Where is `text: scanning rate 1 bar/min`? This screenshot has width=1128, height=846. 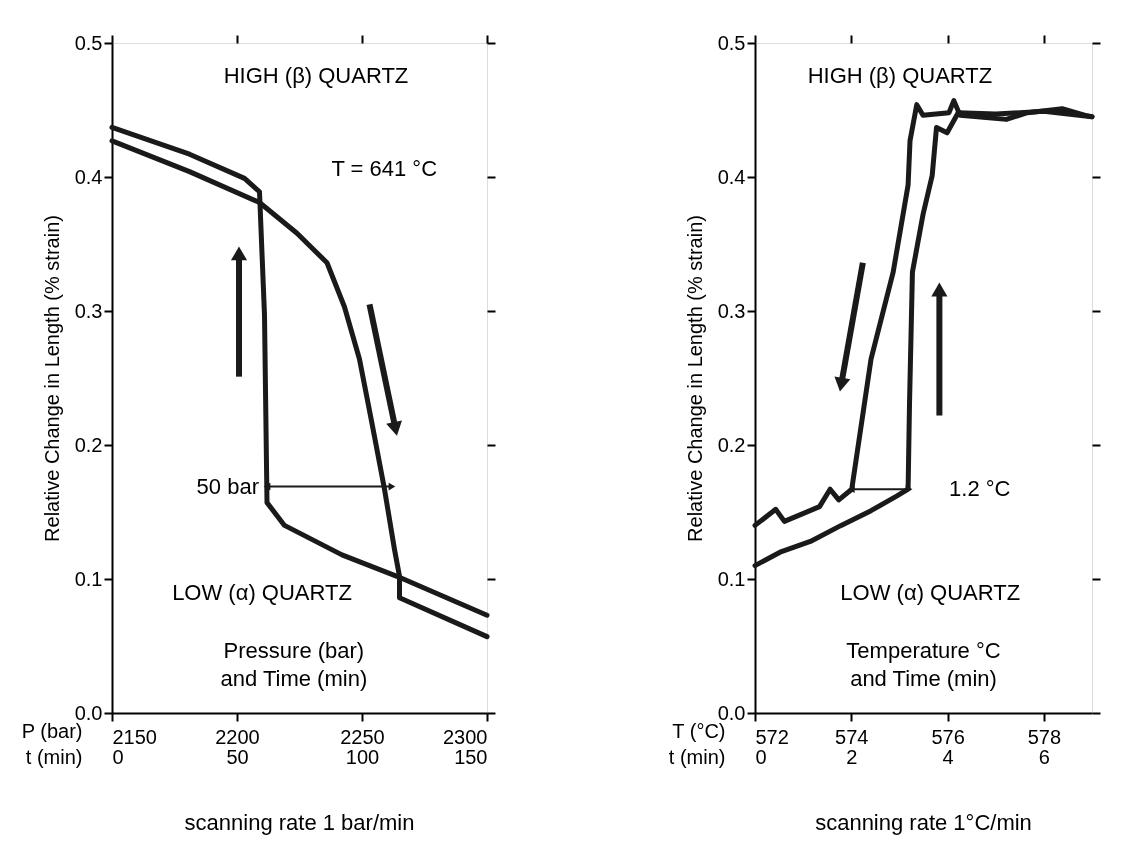 text: scanning rate 1 bar/min is located at coordinates (299, 822).